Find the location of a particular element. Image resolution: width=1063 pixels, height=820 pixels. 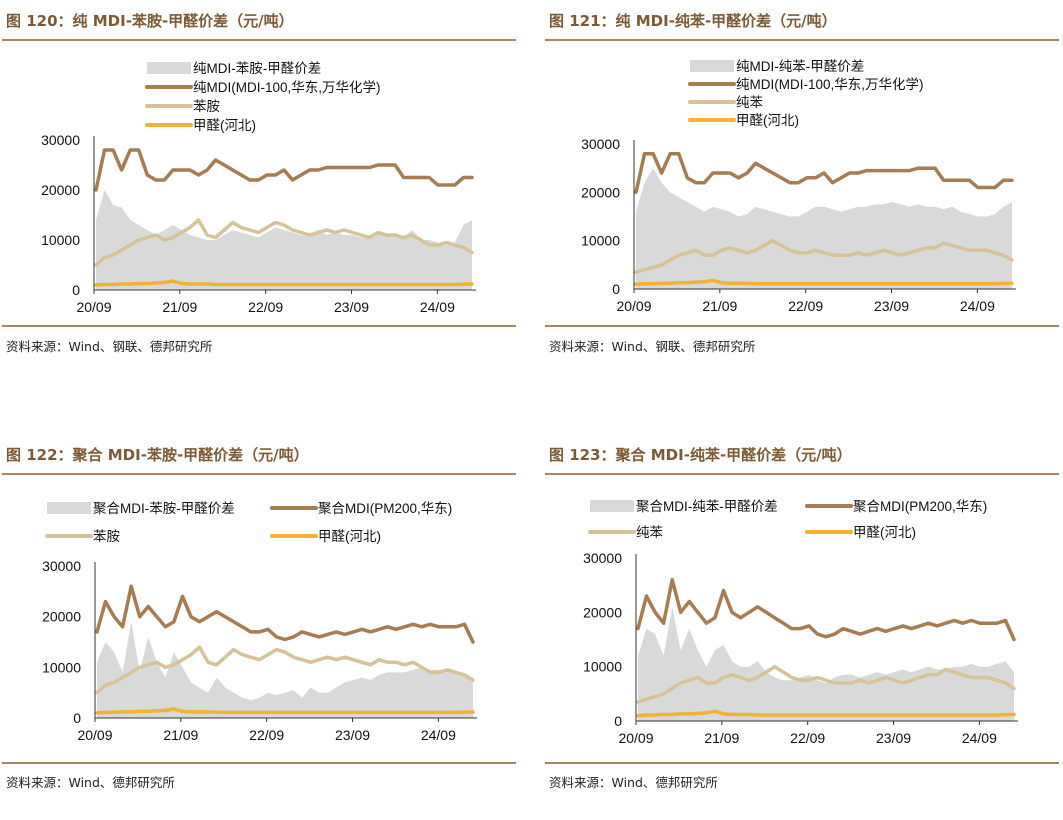

legend-item: 纯MDI-纯苯-甲醛价差 is located at coordinates (777, 66).